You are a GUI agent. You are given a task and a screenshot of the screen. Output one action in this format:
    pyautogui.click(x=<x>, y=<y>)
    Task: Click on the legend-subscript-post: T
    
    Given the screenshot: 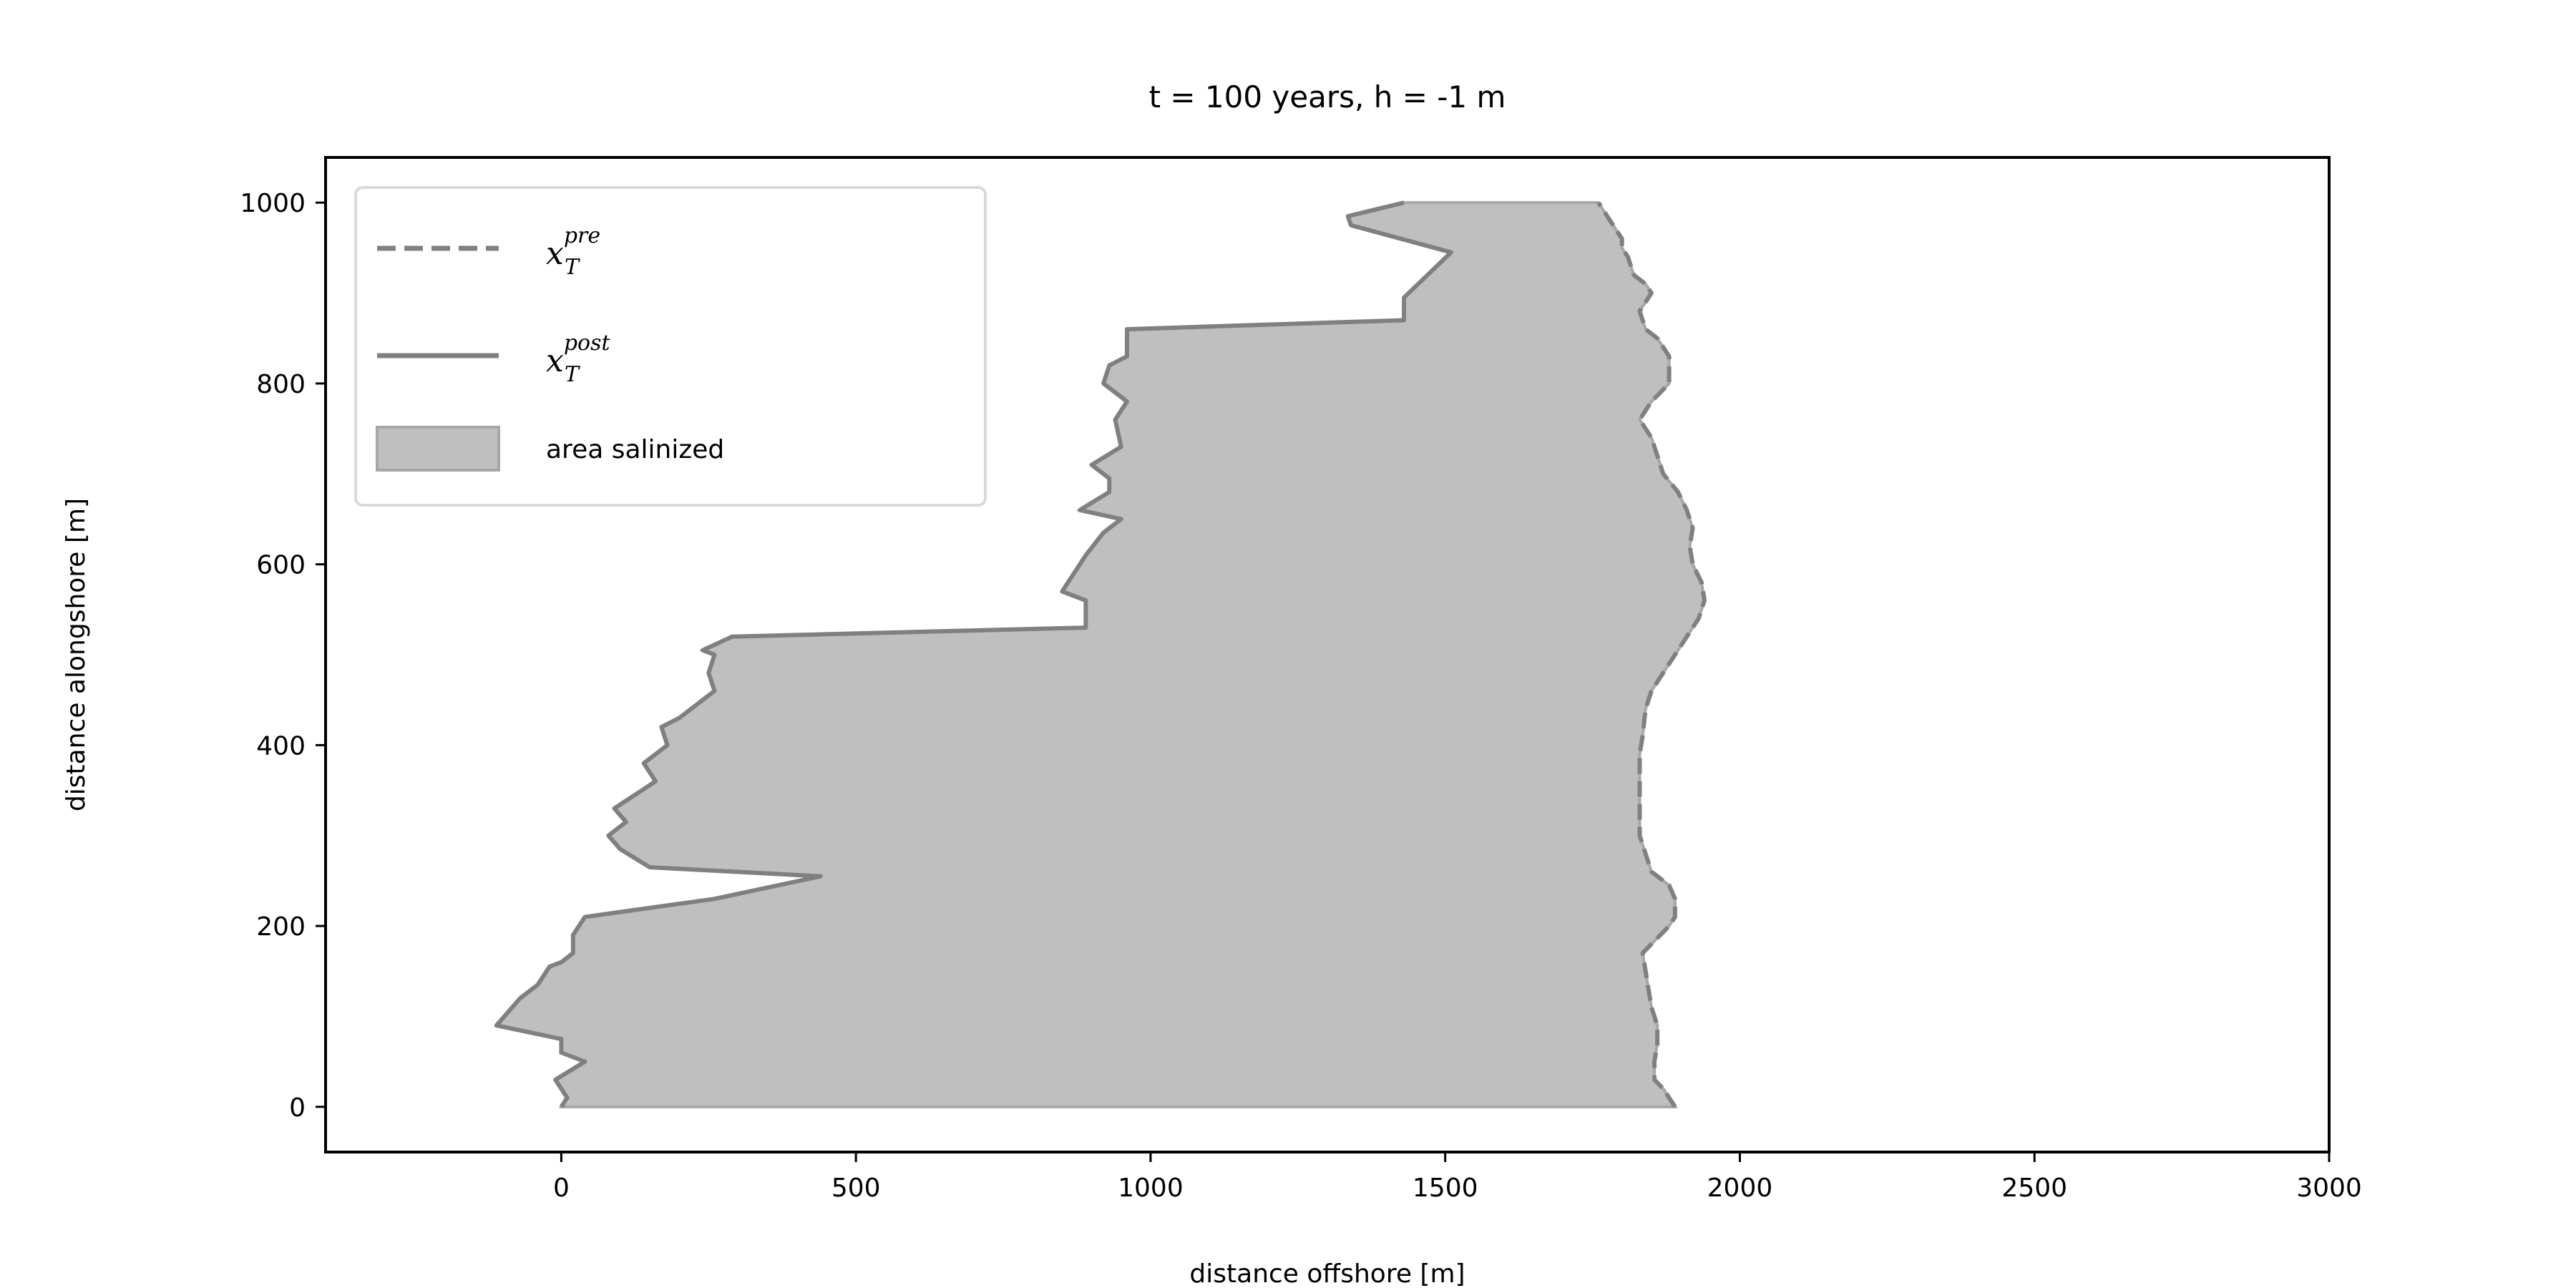 What is the action you would take?
    pyautogui.click(x=572, y=374)
    